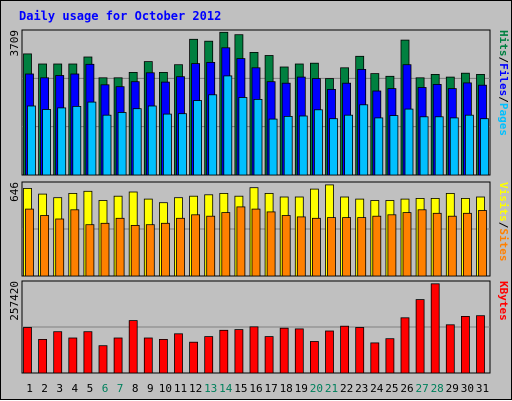 This screenshot has height=401, width=512. I want to click on x-tick-day-21: 21, so click(331, 388).